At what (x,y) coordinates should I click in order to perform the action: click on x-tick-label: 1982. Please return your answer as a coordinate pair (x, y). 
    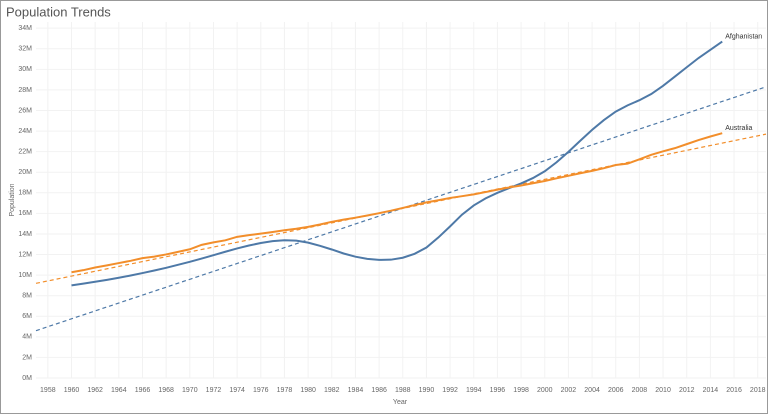
    Looking at the image, I should click on (332, 390).